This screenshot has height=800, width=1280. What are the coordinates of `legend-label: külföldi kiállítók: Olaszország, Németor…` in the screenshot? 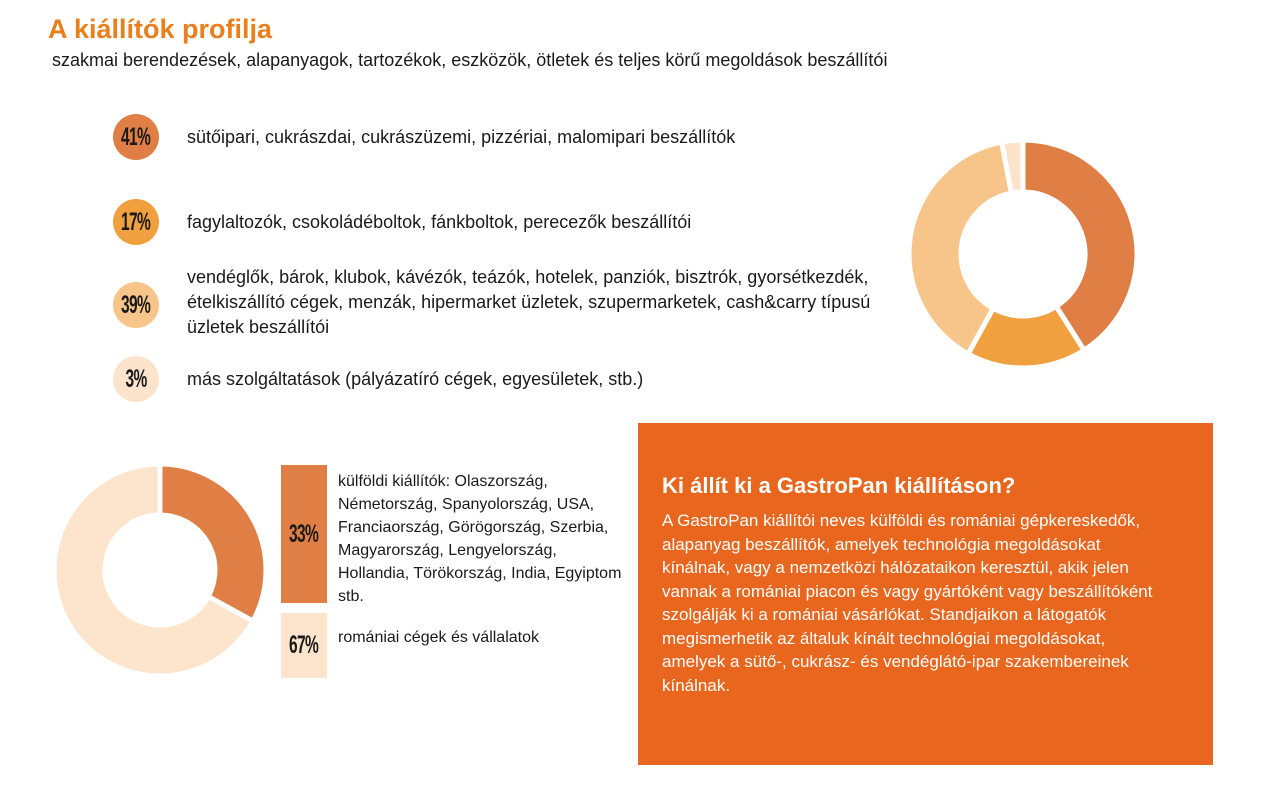 It's located at (480, 539).